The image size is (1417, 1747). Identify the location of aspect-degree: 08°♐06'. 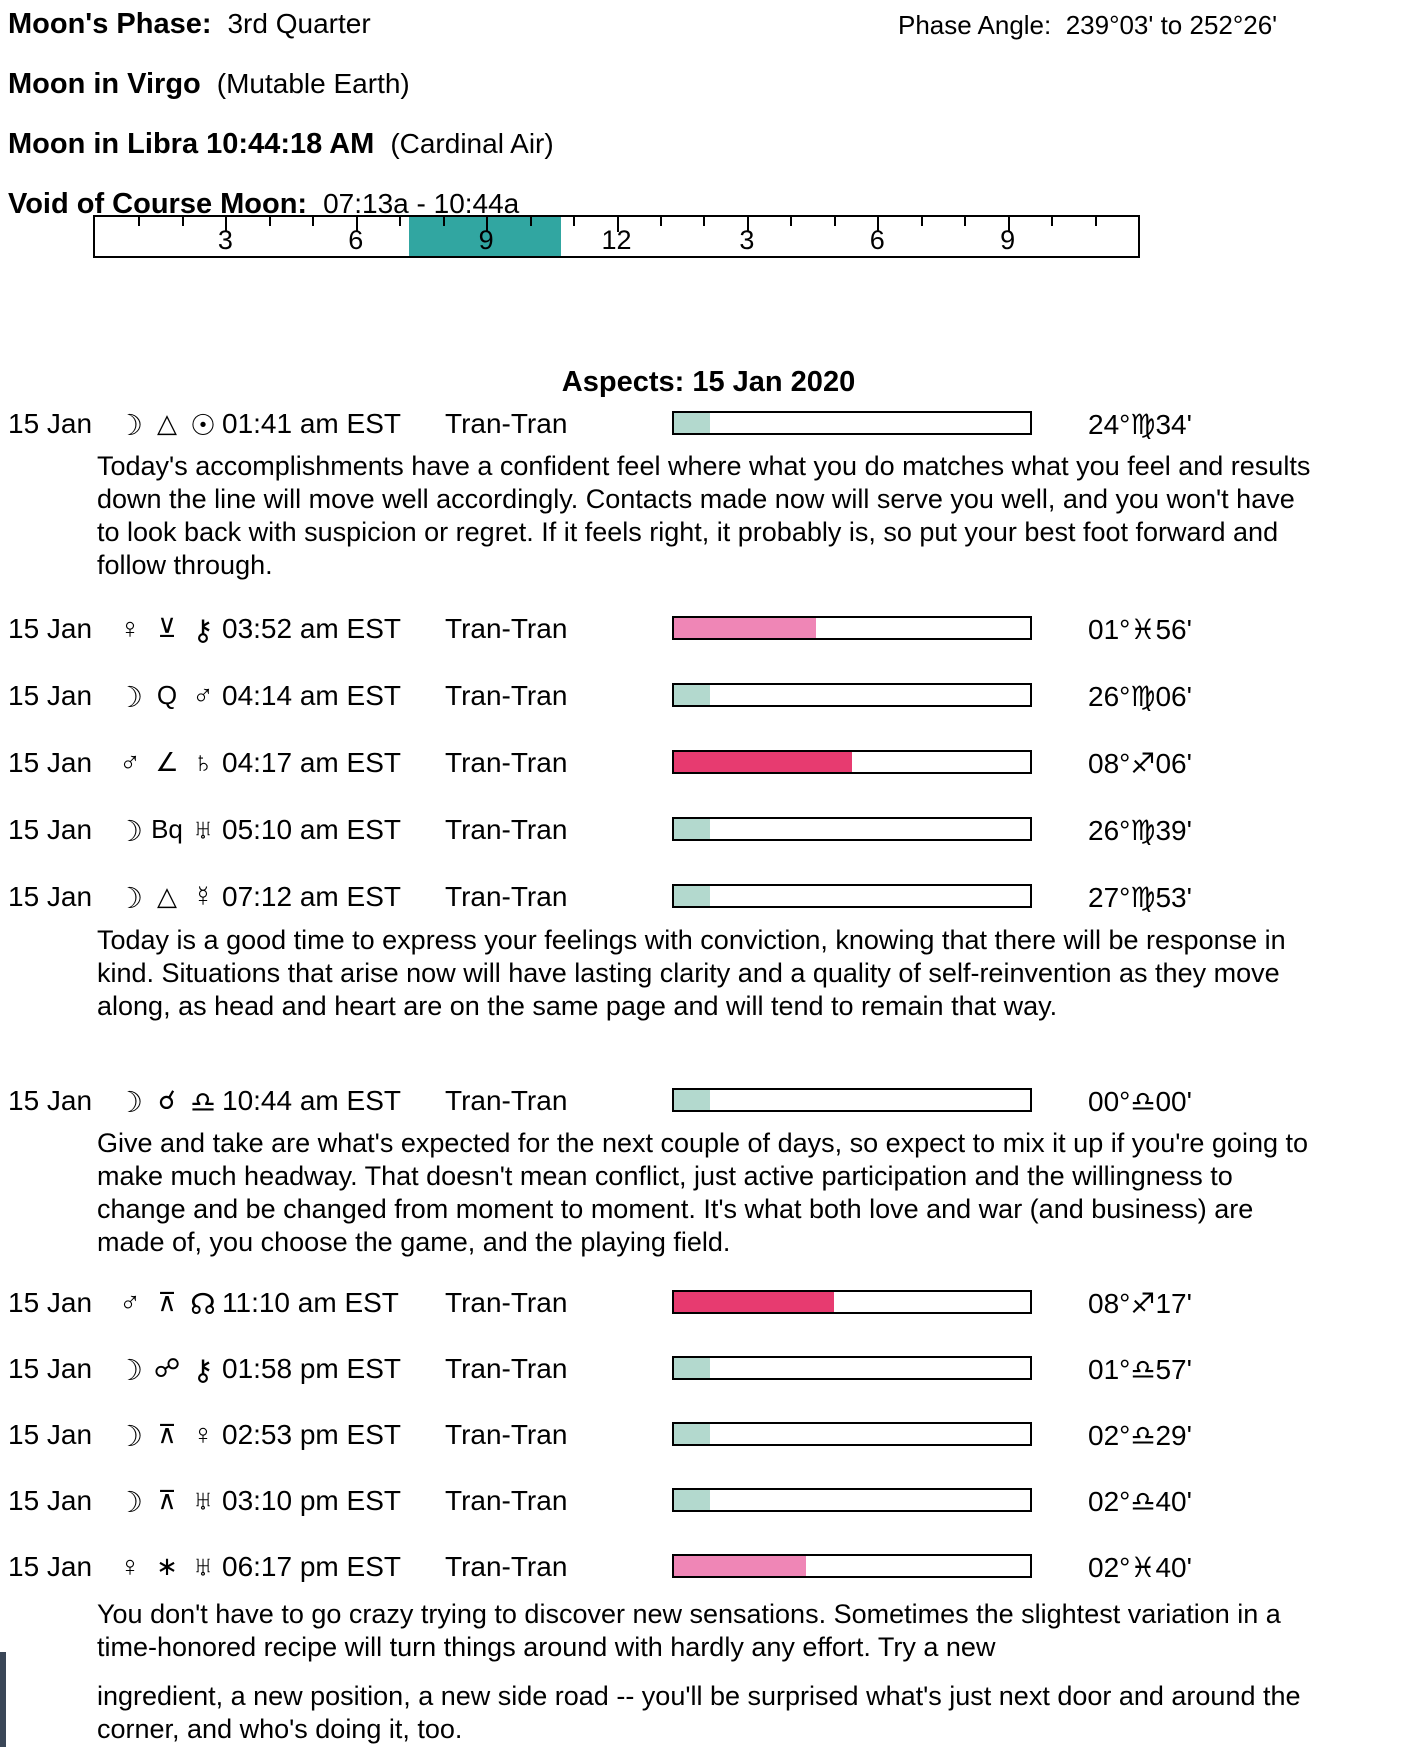
(1140, 763).